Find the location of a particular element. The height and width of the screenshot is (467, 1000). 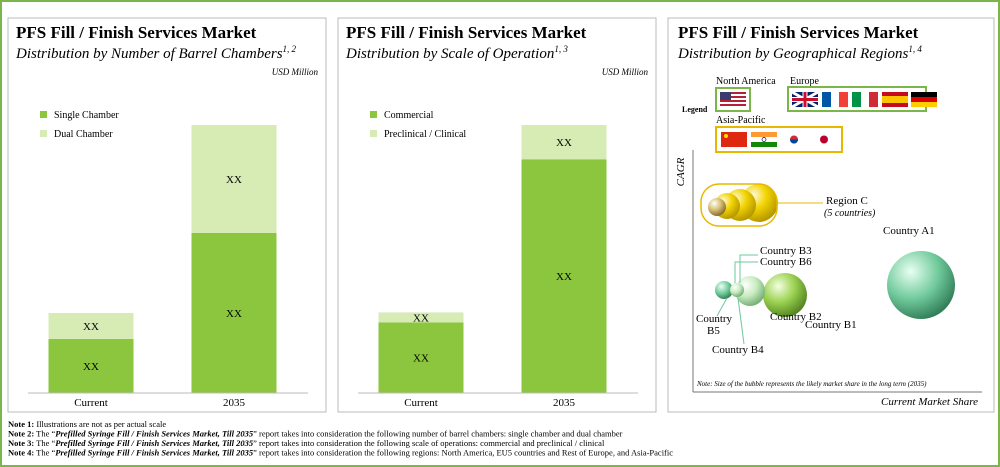

subtitle-text: Distribution by Scale of Operation is located at coordinates (449, 54).